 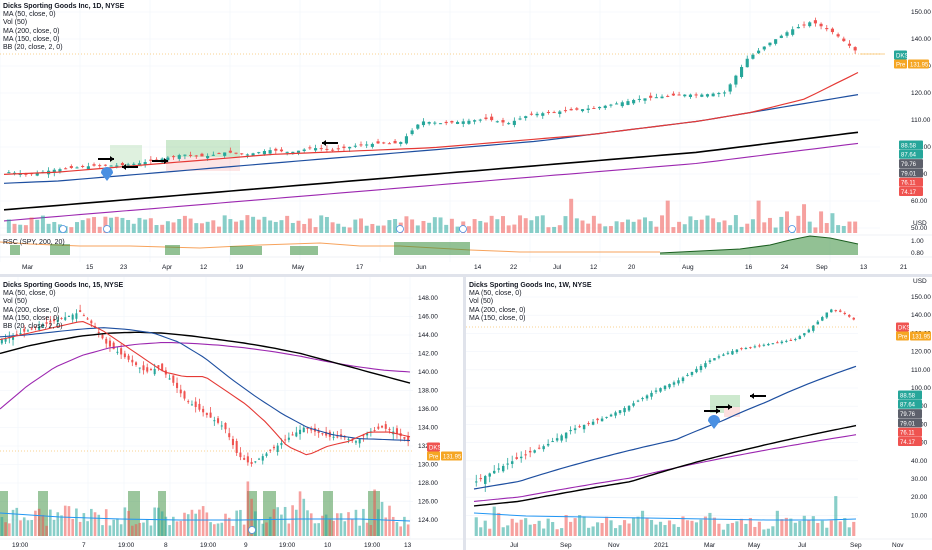 I want to click on daily-x-tick: Aug, so click(x=688, y=267).